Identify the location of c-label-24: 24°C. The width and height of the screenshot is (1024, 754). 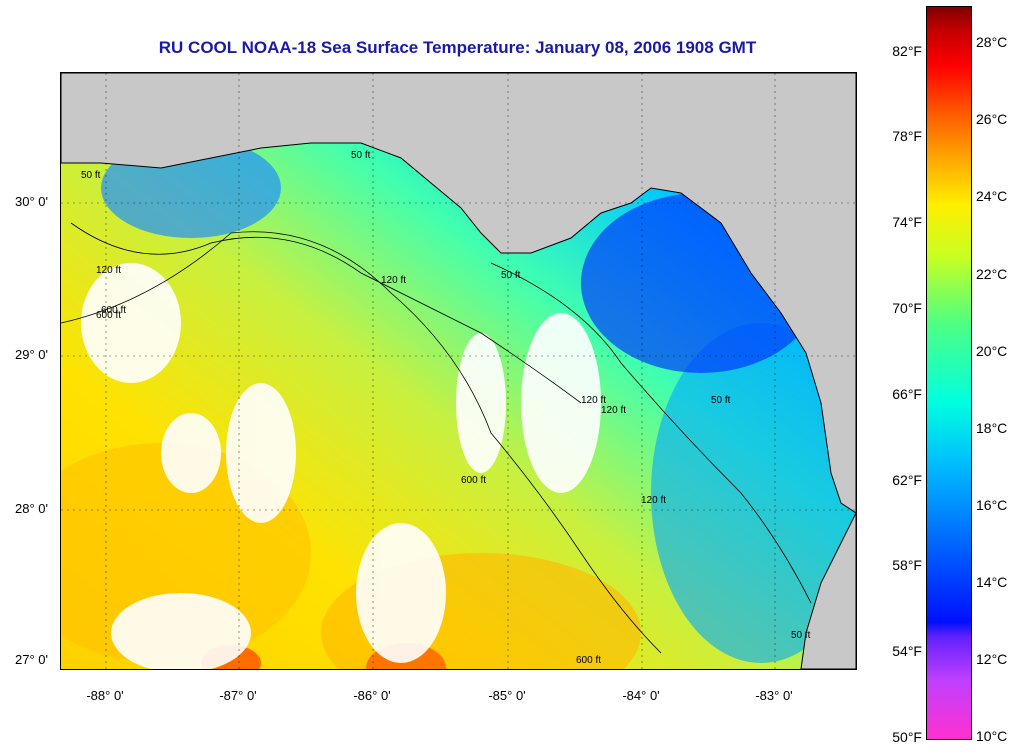
(992, 196).